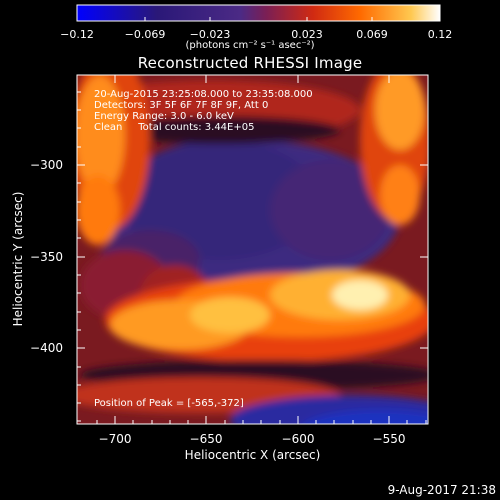 The image size is (500, 500). What do you see at coordinates (372, 34) in the screenshot?
I see `colorbar-tick-label: 0.069` at bounding box center [372, 34].